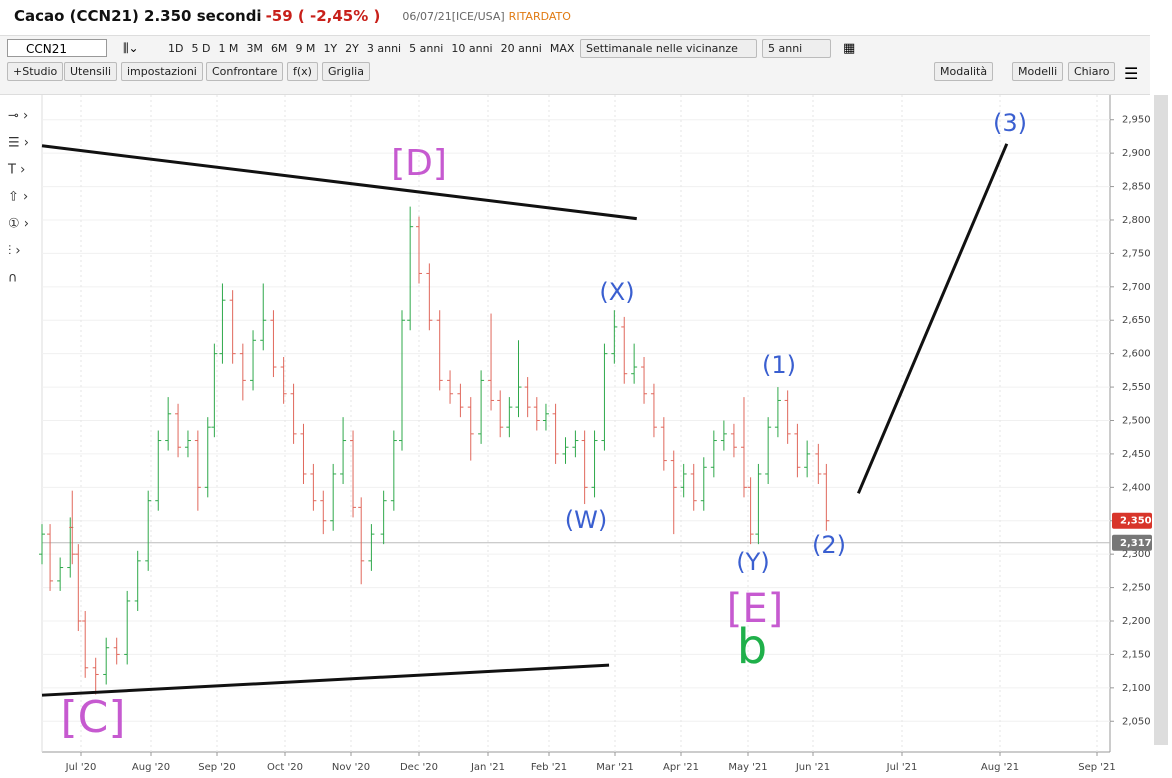  Describe the element at coordinates (1136, 220) in the screenshot. I see `y-tick-label: 2,800` at that location.